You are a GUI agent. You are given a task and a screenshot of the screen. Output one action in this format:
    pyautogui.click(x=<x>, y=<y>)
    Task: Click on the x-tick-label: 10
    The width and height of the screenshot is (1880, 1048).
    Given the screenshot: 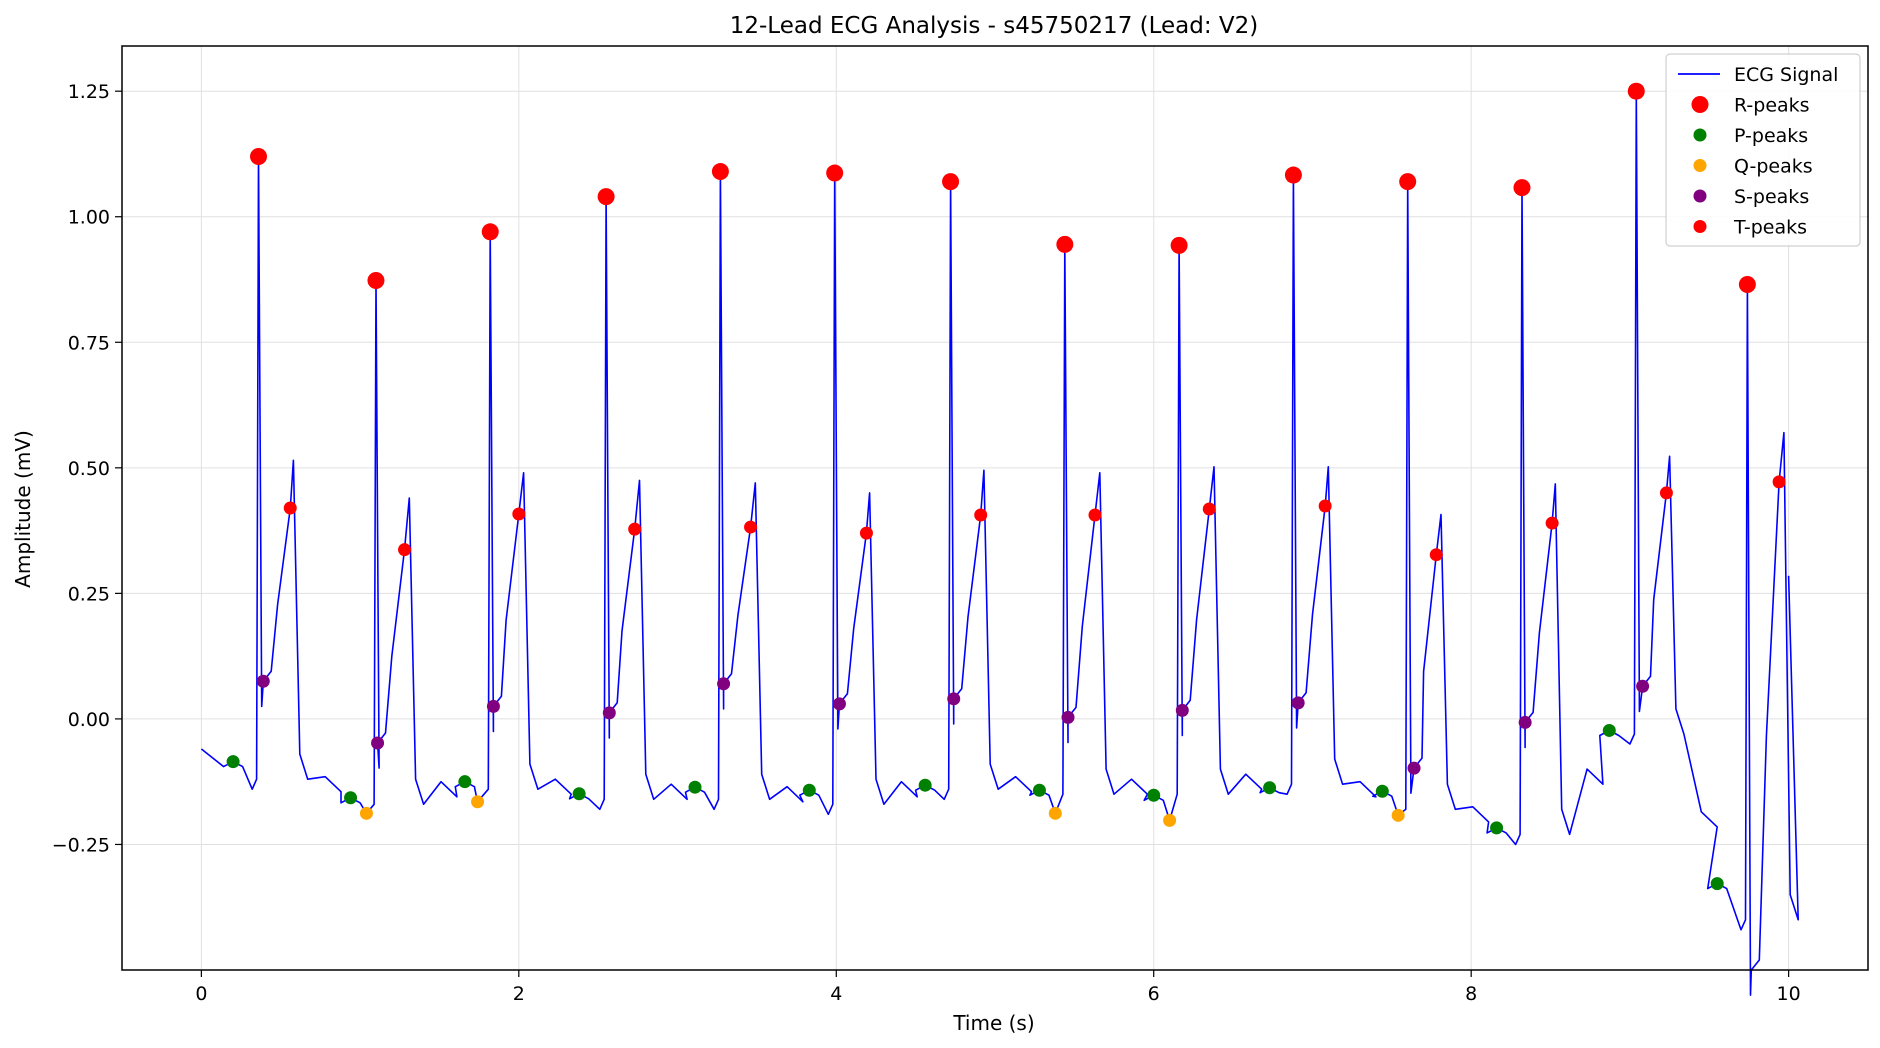 What is the action you would take?
    pyautogui.click(x=1789, y=994)
    